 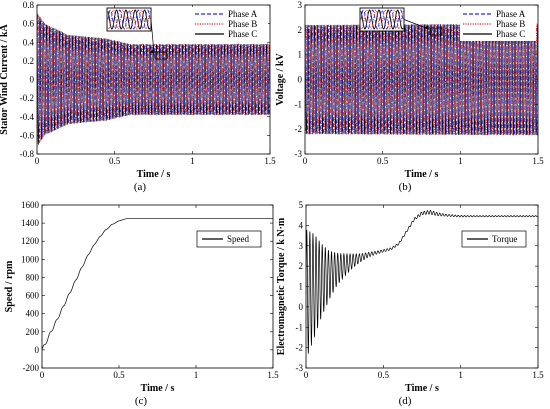 What do you see at coordinates (30, 241) in the screenshot?
I see `y-tick-label: 1200` at bounding box center [30, 241].